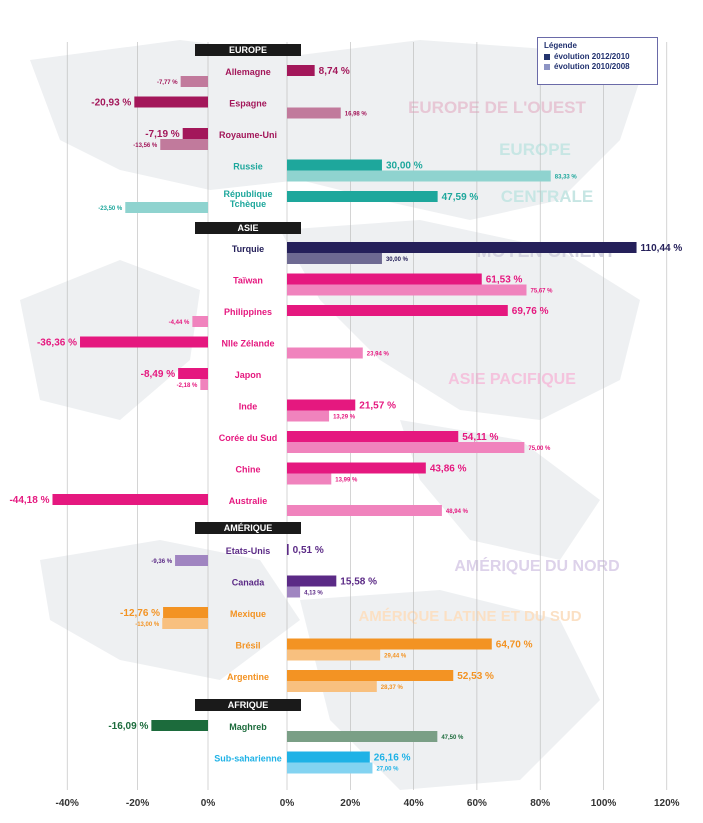 The image size is (703, 823). Describe the element at coordinates (667, 803) in the screenshot. I see `x-tick-label: 120%` at that location.